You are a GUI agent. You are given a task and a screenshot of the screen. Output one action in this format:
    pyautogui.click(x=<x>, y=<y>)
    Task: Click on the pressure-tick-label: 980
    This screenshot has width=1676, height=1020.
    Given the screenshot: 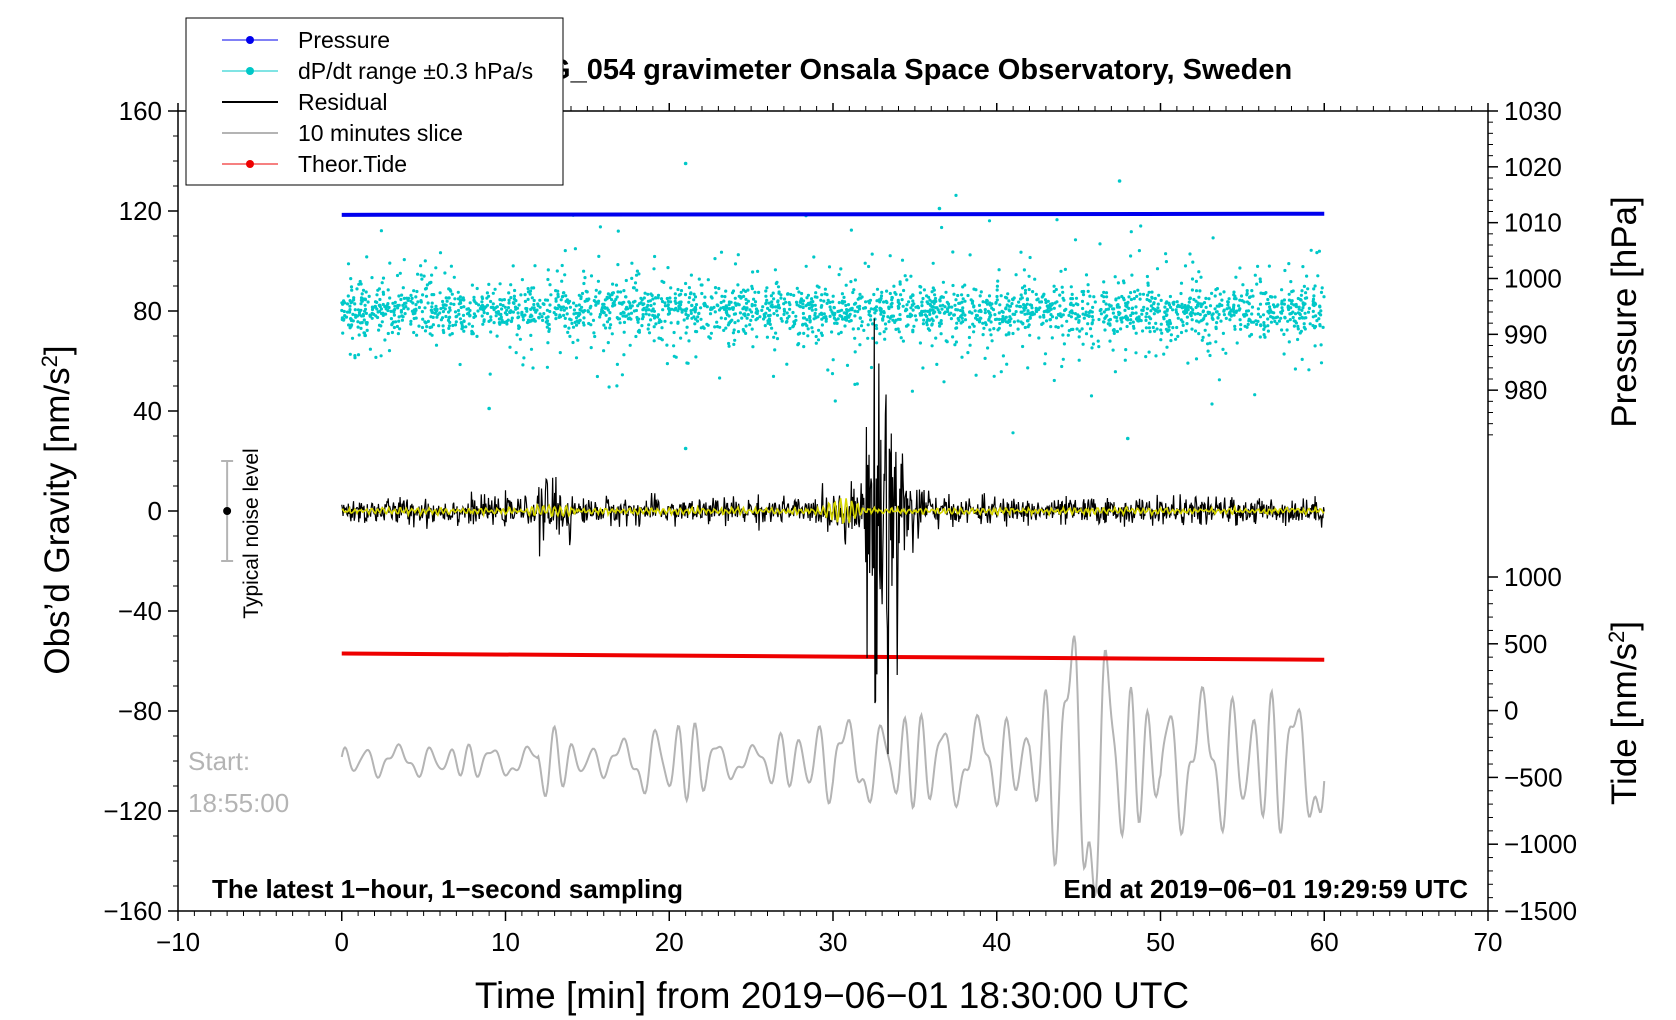 What is the action you would take?
    pyautogui.click(x=1525, y=390)
    